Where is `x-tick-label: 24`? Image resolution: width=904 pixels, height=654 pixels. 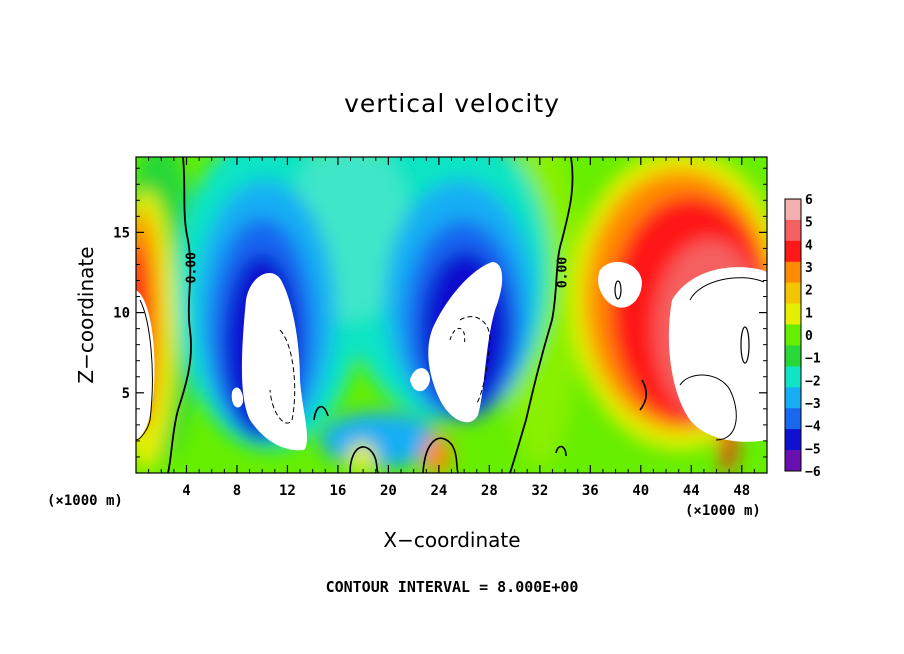
x-tick-label: 24 is located at coordinates (438, 491).